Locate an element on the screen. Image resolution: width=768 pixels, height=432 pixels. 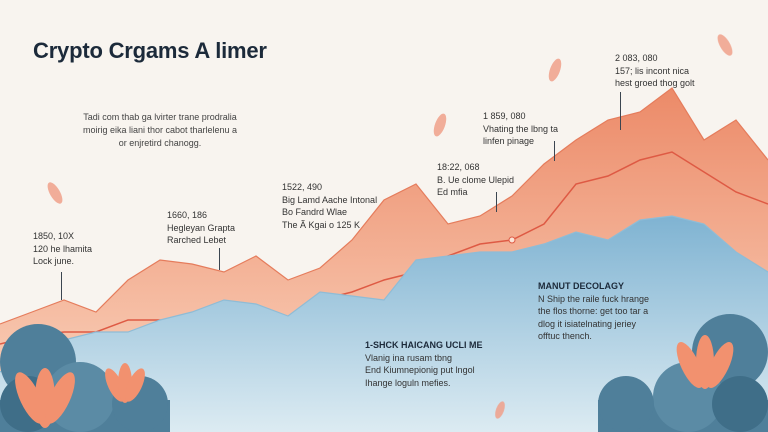
annotation-line: B. Ue clome Ulepid is located at coordinates (476, 179).